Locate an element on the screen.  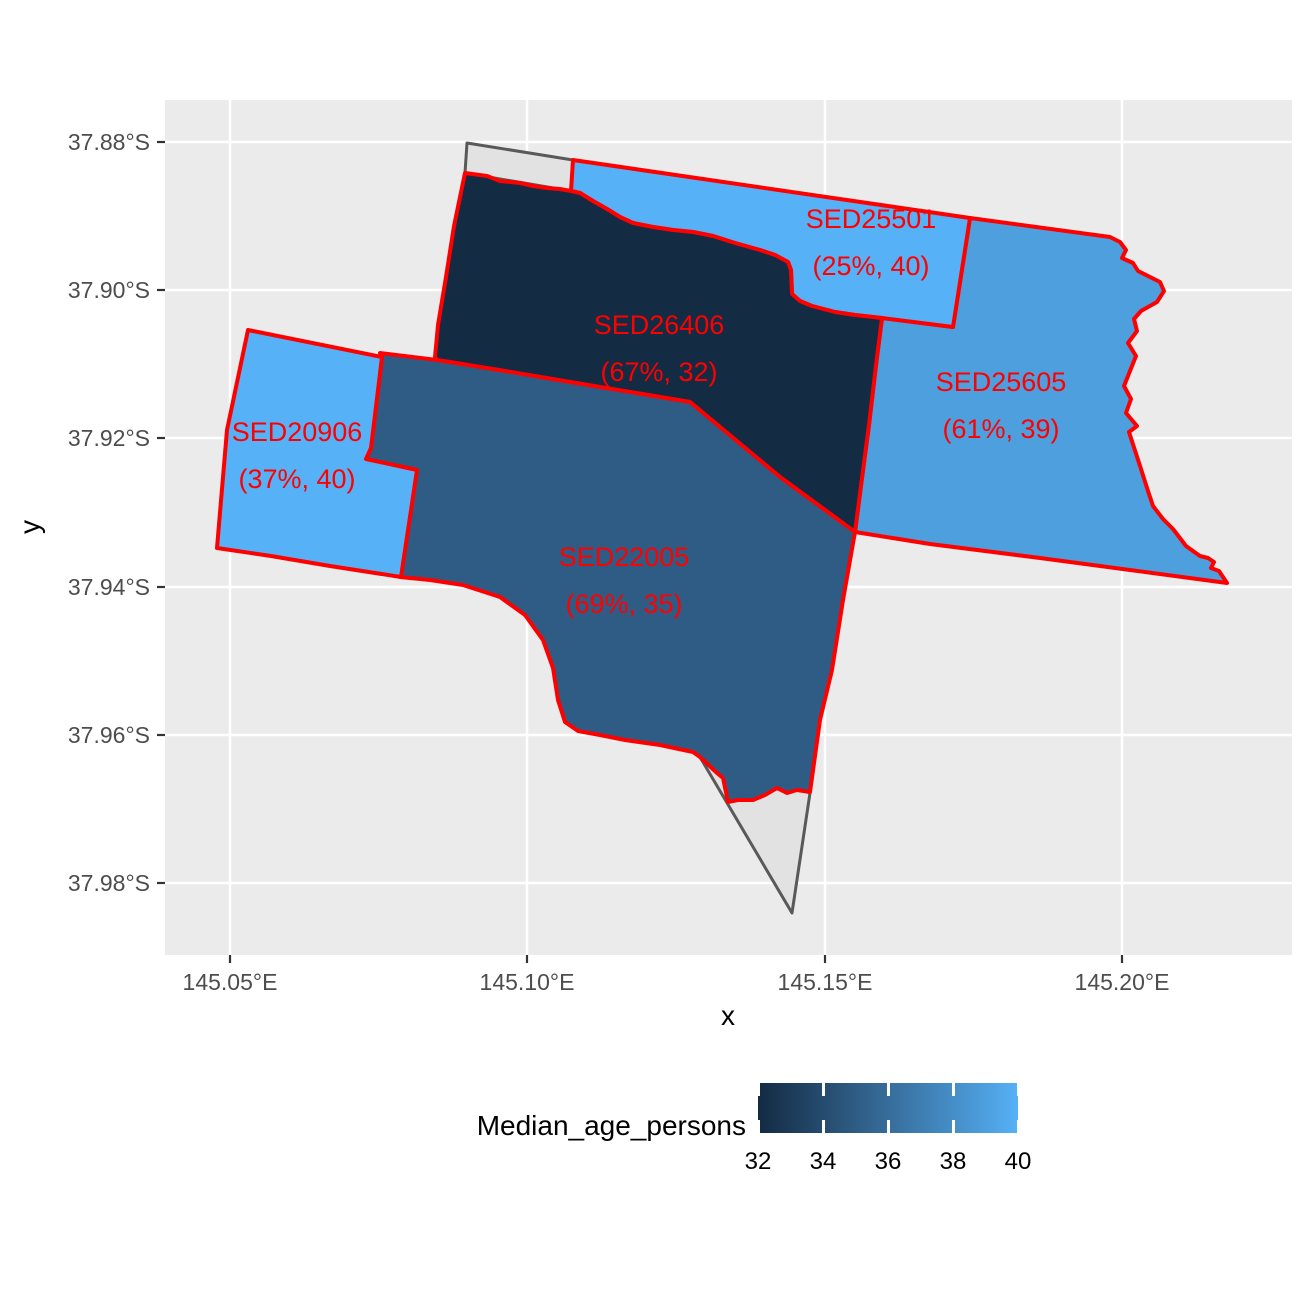
region-stats-text: (25%, 40) is located at coordinates (871, 266).